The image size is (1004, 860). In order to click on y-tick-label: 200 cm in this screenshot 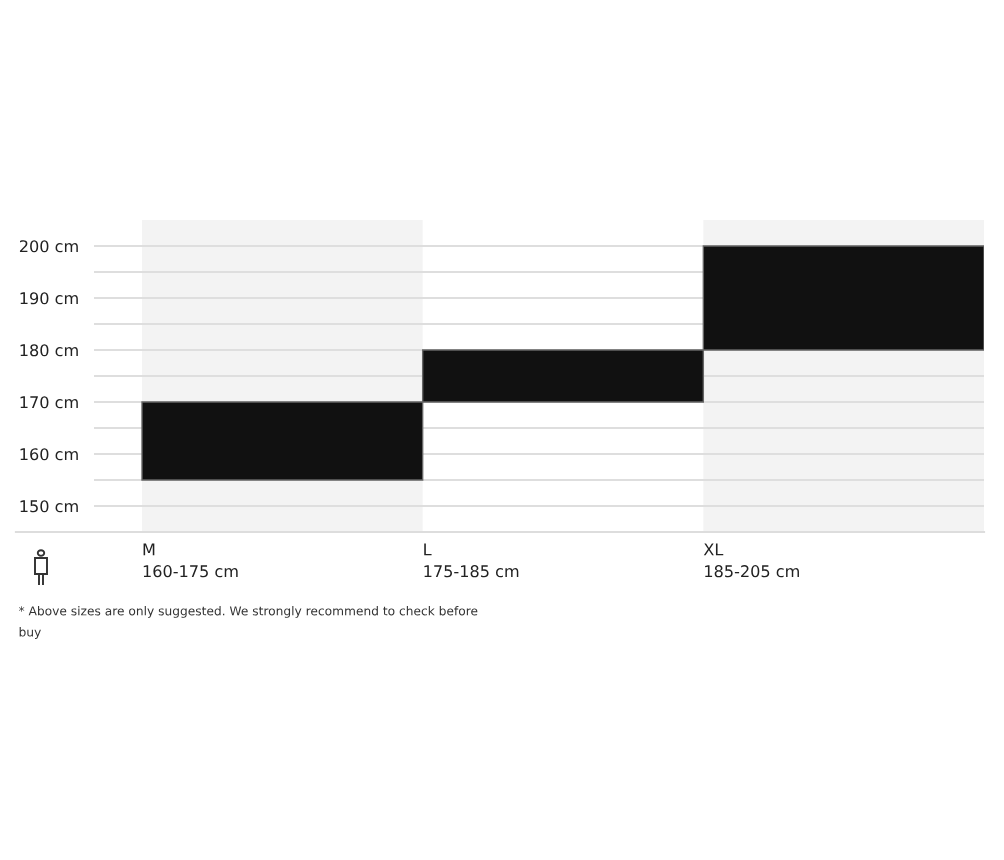, I will do `click(48, 246)`.